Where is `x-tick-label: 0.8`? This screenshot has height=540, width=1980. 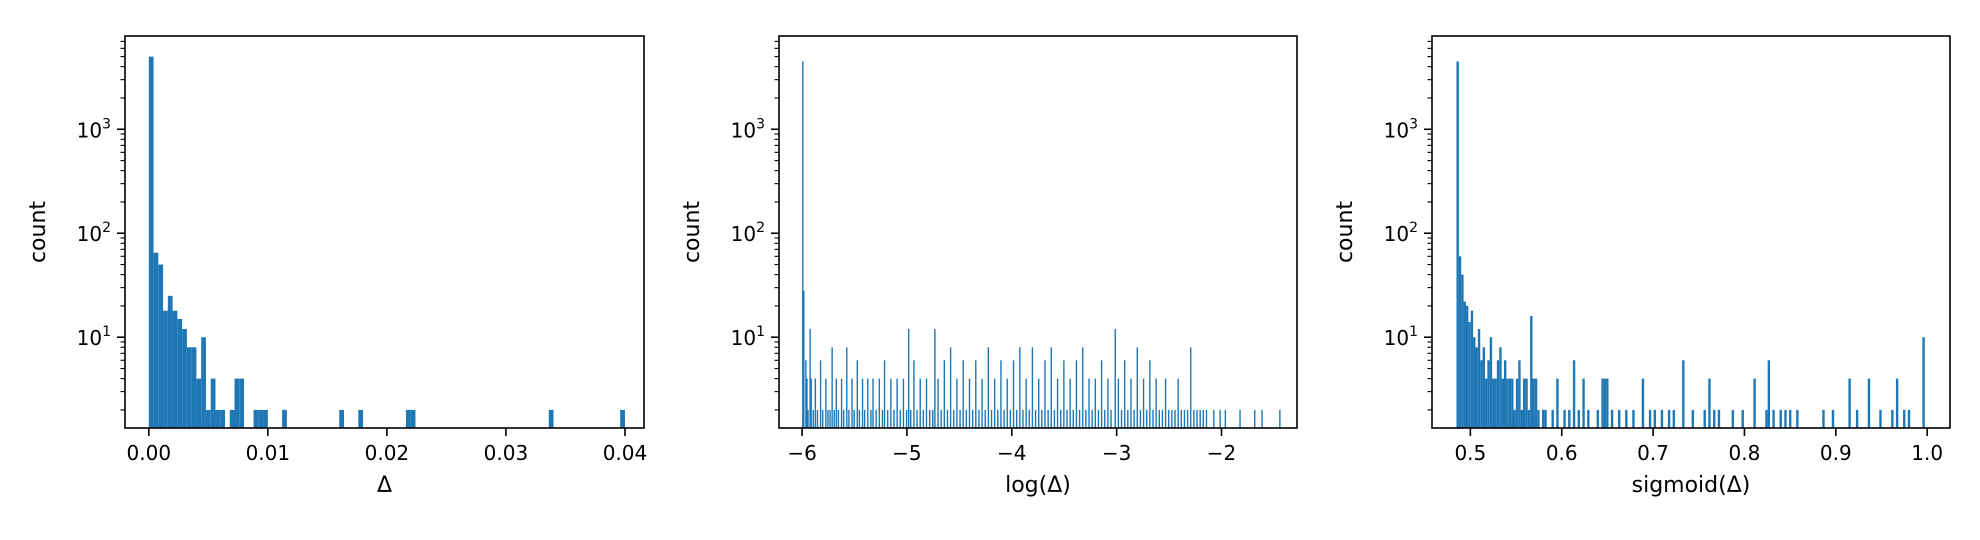 x-tick-label: 0.8 is located at coordinates (1745, 453).